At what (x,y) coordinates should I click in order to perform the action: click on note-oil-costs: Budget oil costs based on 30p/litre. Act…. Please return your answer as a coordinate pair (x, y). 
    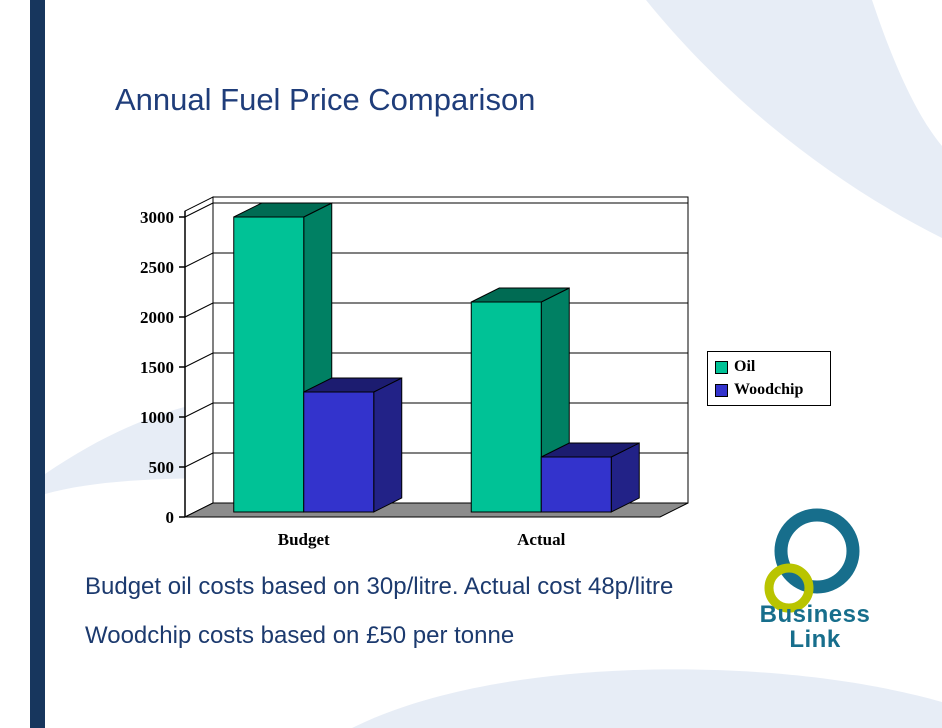
    Looking at the image, I should click on (379, 586).